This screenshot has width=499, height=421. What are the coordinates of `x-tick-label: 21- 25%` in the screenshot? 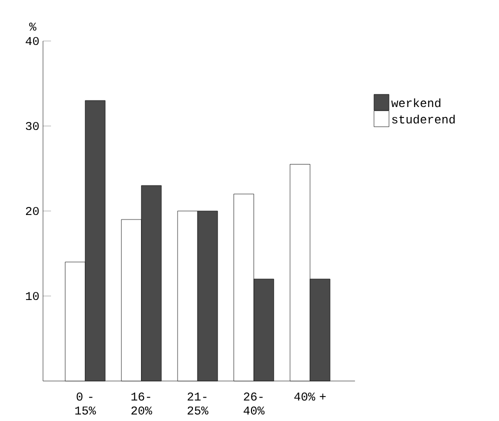 It's located at (198, 403).